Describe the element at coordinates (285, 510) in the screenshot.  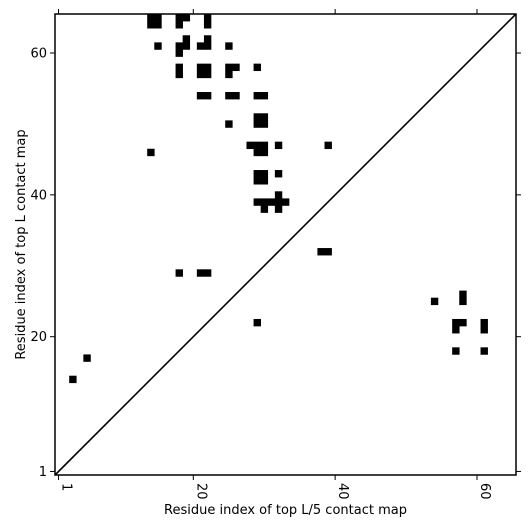
I see `x-axis-label: Residue index of top L/5 contact map` at that location.